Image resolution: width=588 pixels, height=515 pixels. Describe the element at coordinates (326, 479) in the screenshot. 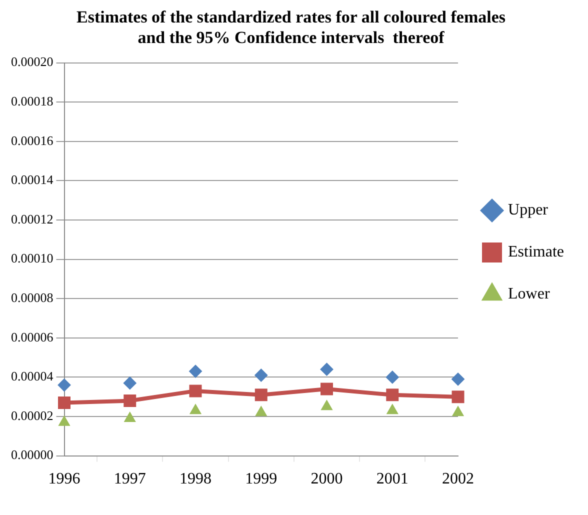

I see `x-tick-label: 2000` at that location.